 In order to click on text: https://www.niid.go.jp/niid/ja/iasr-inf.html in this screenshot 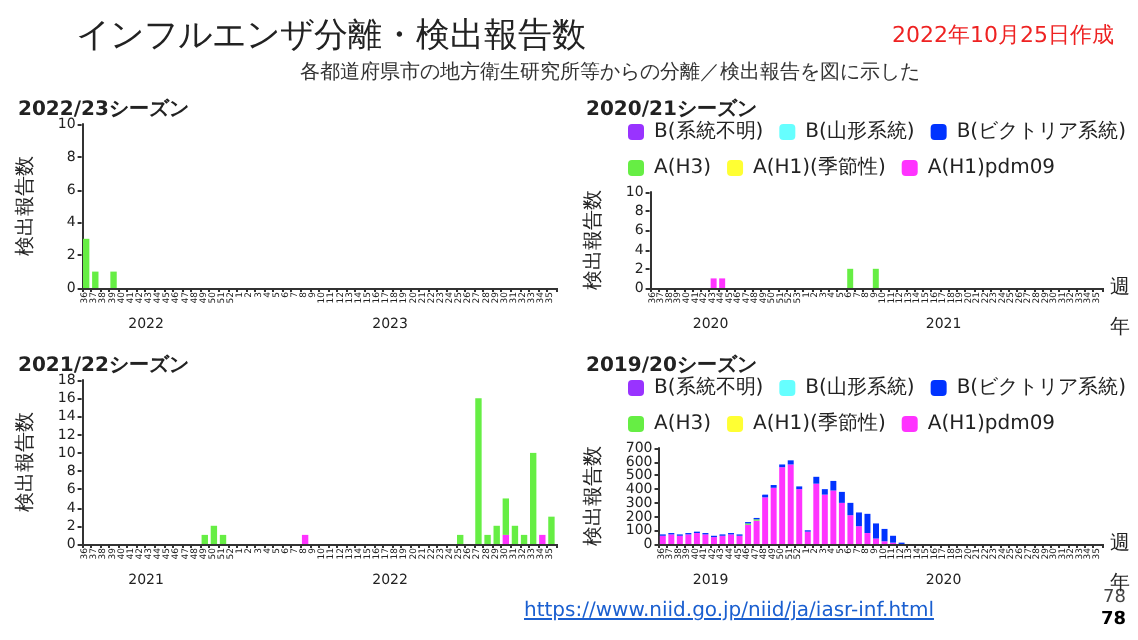, I will do `click(729, 611)`.